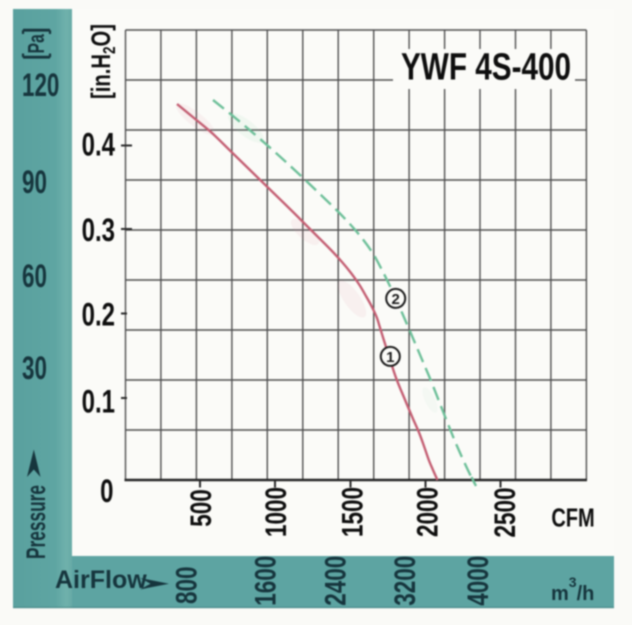 This screenshot has width=632, height=625. What do you see at coordinates (34, 182) in the screenshot?
I see `svg-text: 90` at bounding box center [34, 182].